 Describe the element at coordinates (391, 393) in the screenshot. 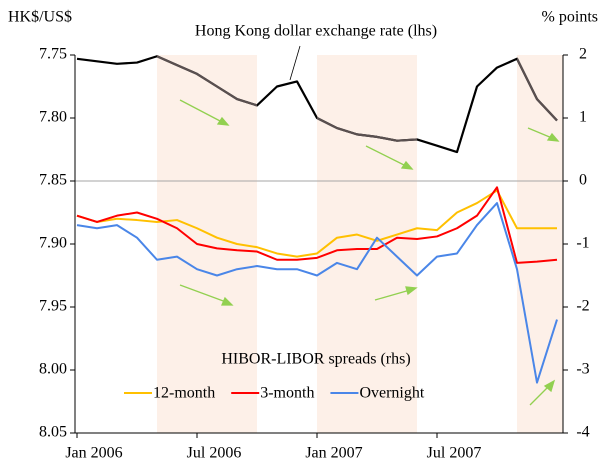

I see `legend-label: Overnight` at that location.